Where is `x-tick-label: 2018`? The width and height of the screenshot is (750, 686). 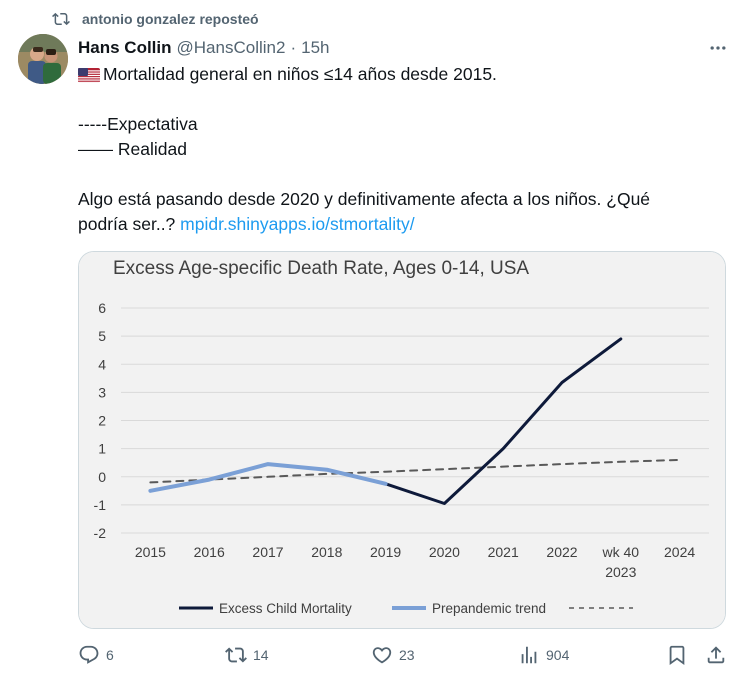 x-tick-label: 2018 is located at coordinates (326, 552).